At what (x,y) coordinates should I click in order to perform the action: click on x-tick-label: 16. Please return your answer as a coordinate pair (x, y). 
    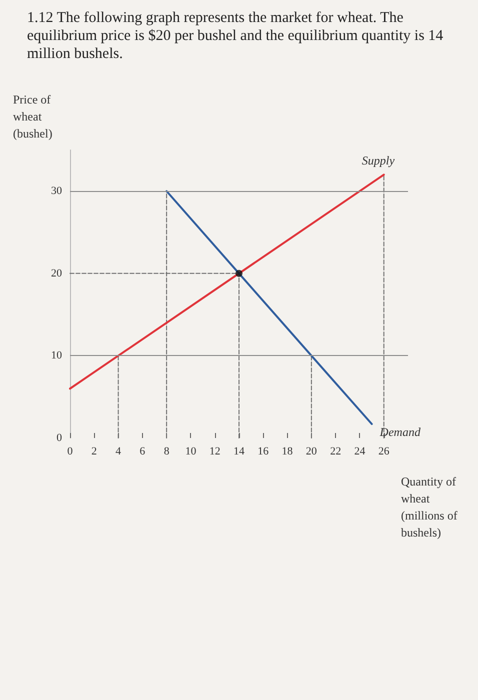
    Looking at the image, I should click on (264, 452).